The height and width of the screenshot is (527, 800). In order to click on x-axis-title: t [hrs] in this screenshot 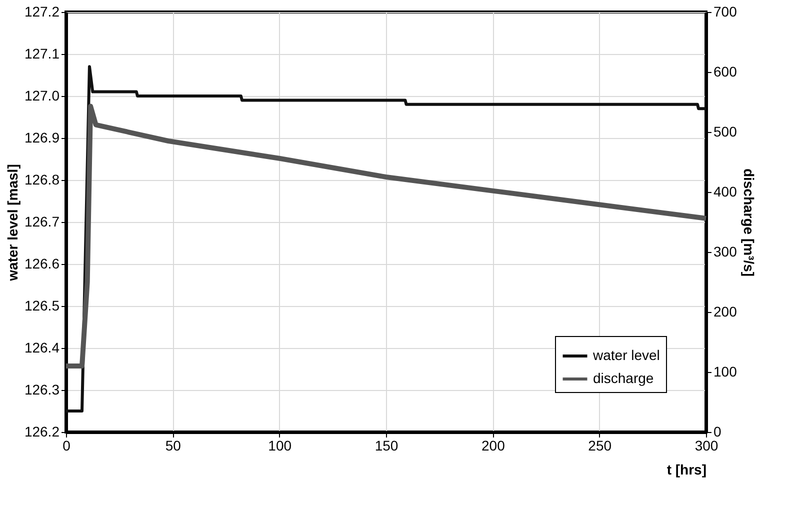, I will do `click(686, 470)`.